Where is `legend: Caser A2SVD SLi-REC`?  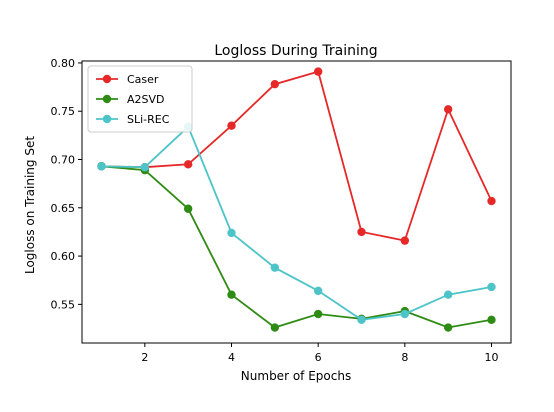
legend: Caser A2SVD SLi-REC is located at coordinates (140, 99).